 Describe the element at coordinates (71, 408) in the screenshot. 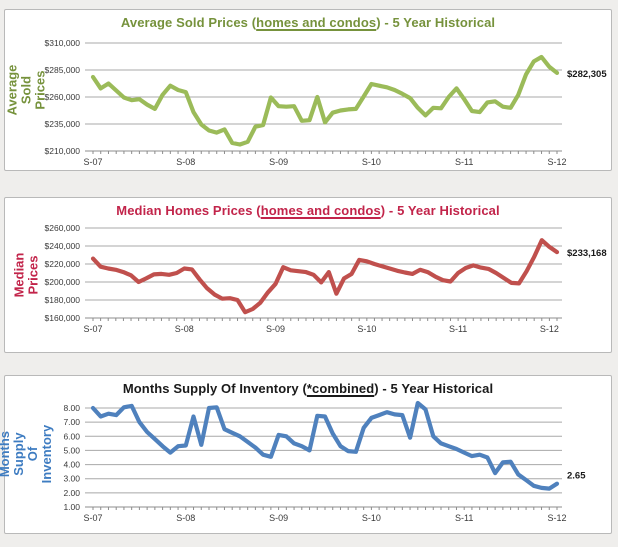

I see `y-tick-label: 8.00` at that location.